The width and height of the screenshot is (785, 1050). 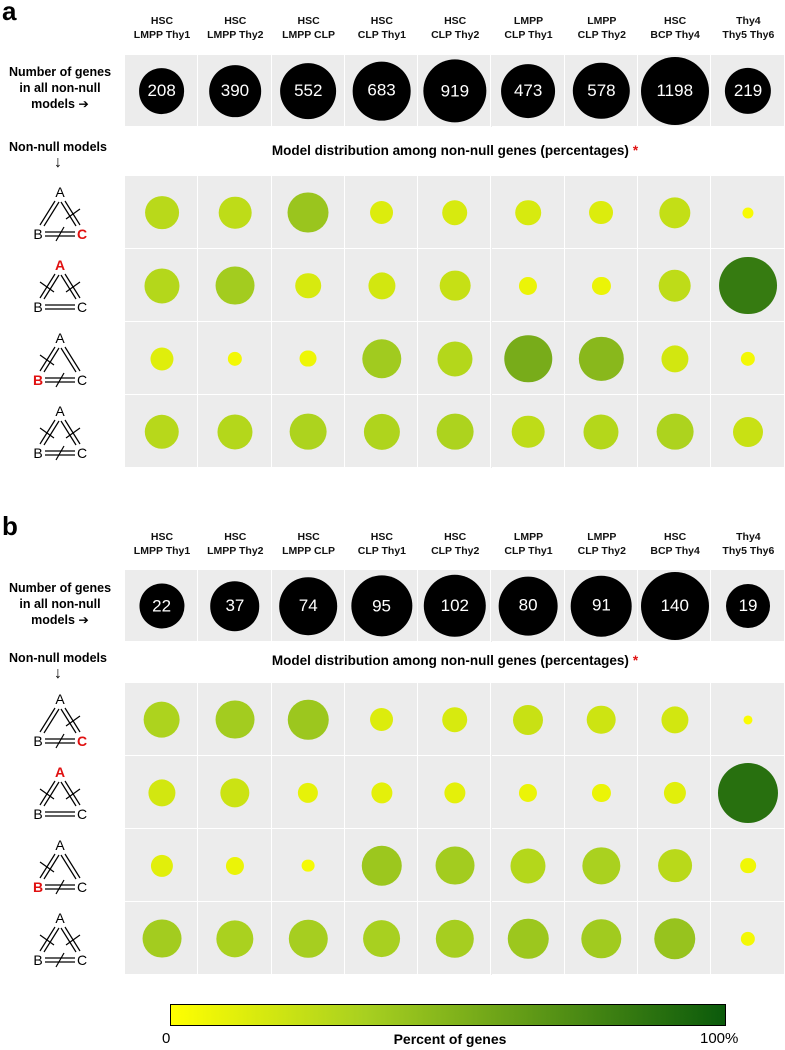 What do you see at coordinates (528, 28) in the screenshot?
I see `column-label: LMPP CLP Thy1` at bounding box center [528, 28].